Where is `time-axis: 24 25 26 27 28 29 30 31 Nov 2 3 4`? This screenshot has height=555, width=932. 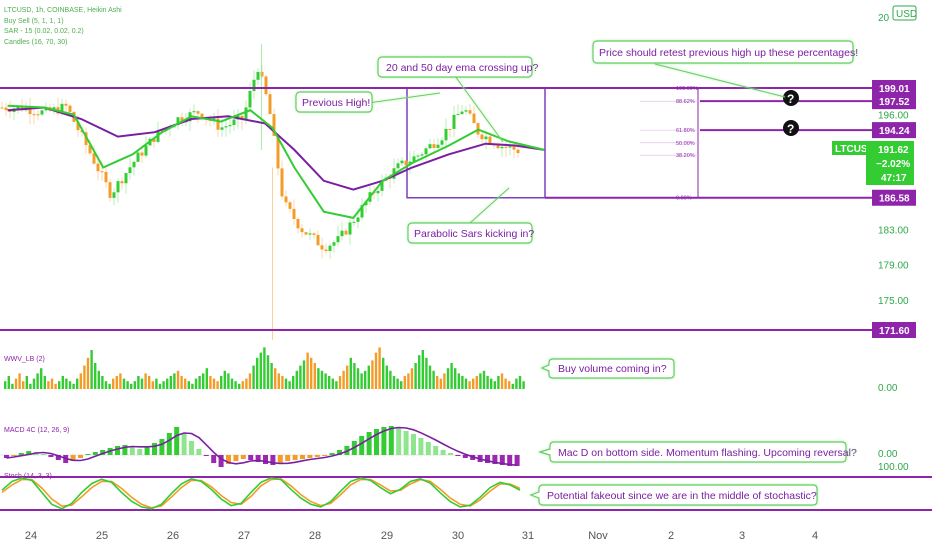
time-axis: 24 25 26 27 28 29 30 31 Nov 2 3 4 is located at coordinates (421, 536).